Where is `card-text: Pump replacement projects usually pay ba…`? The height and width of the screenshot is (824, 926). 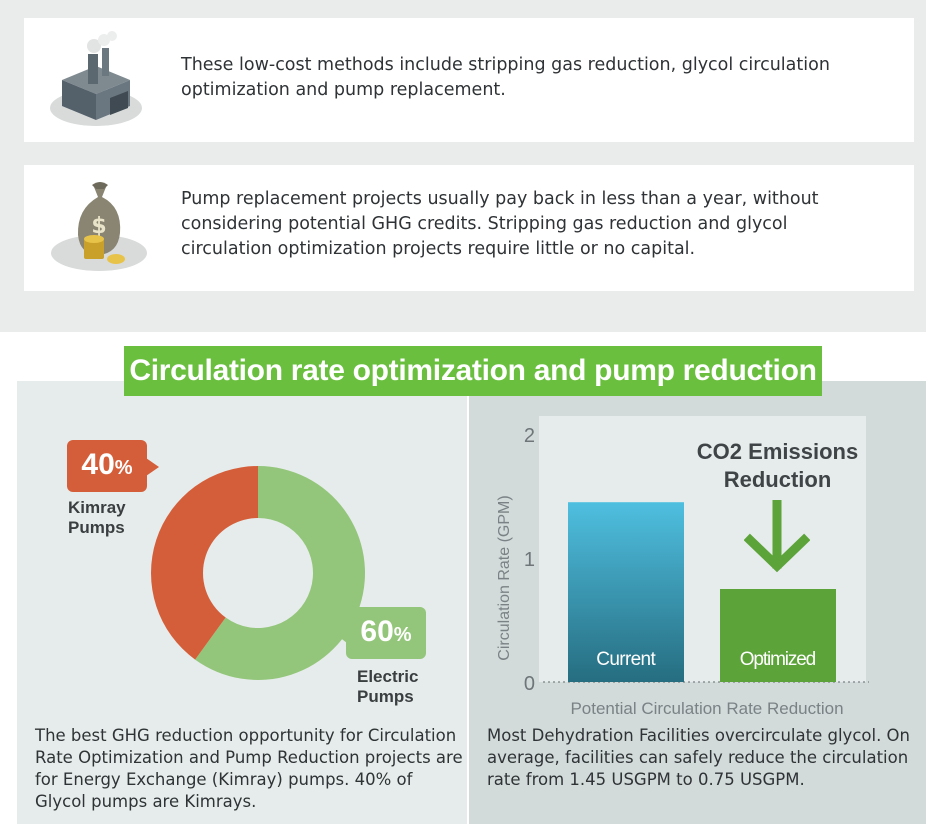 card-text: Pump replacement projects usually pay ba… is located at coordinates (500, 224).